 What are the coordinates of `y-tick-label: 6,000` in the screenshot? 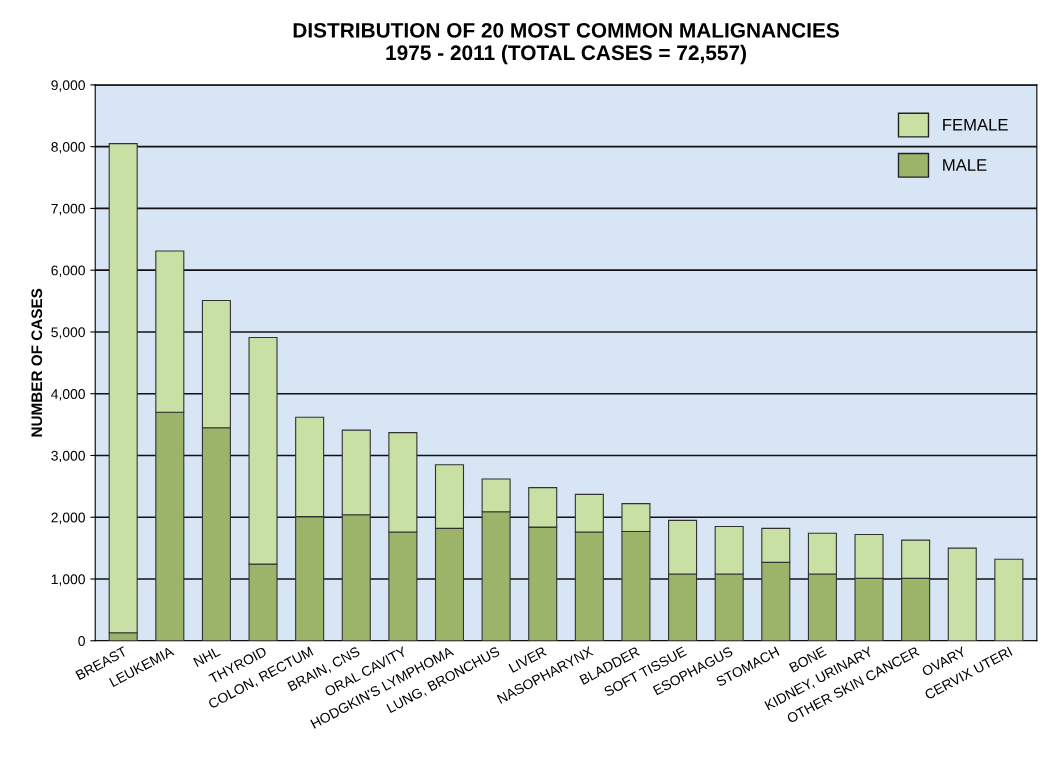 It's located at (68, 271).